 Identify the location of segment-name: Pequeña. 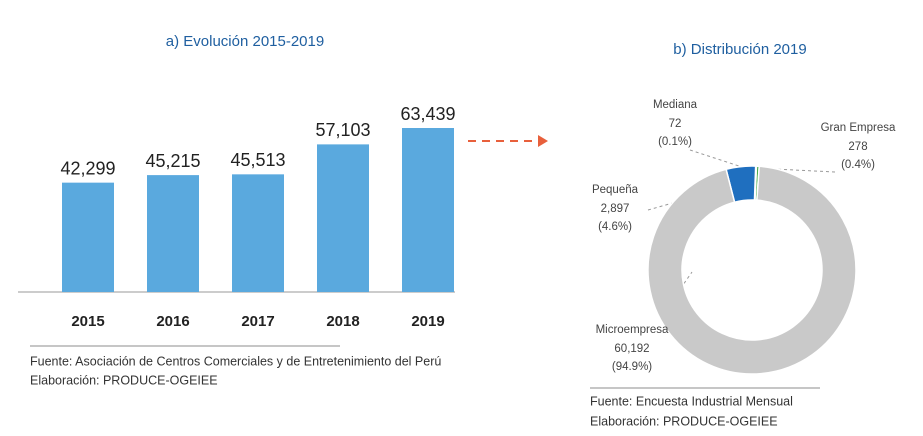
(615, 190).